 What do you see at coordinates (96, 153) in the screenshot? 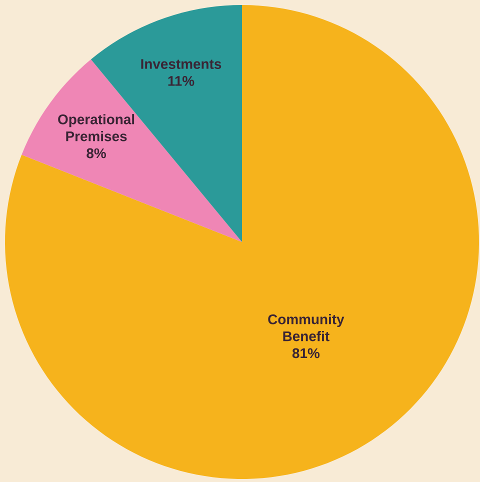
I see `data-label: 8%` at bounding box center [96, 153].